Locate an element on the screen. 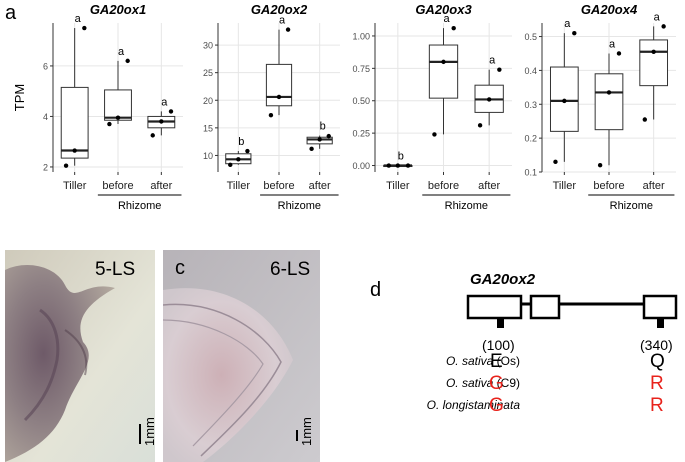 The height and width of the screenshot is (462, 685). y-axis-label: TPM is located at coordinates (19, 97).